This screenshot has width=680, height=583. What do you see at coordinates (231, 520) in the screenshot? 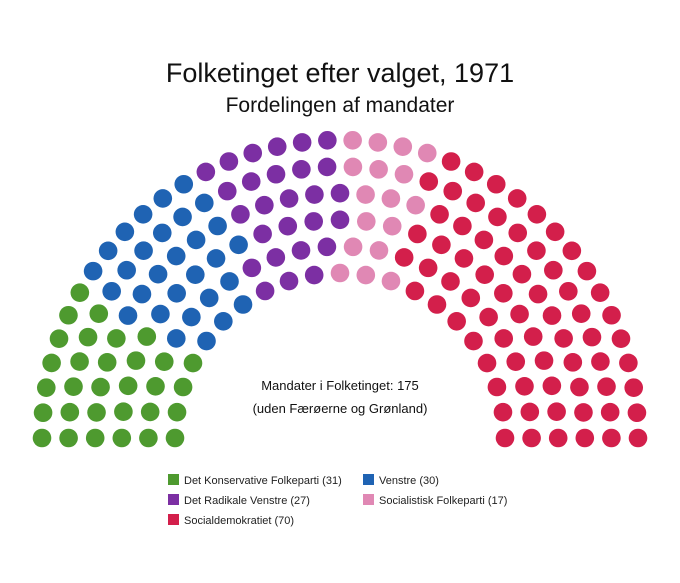
I see `legend-item-socialdemokratiet: Socialdemokratiet (70)` at bounding box center [231, 520].